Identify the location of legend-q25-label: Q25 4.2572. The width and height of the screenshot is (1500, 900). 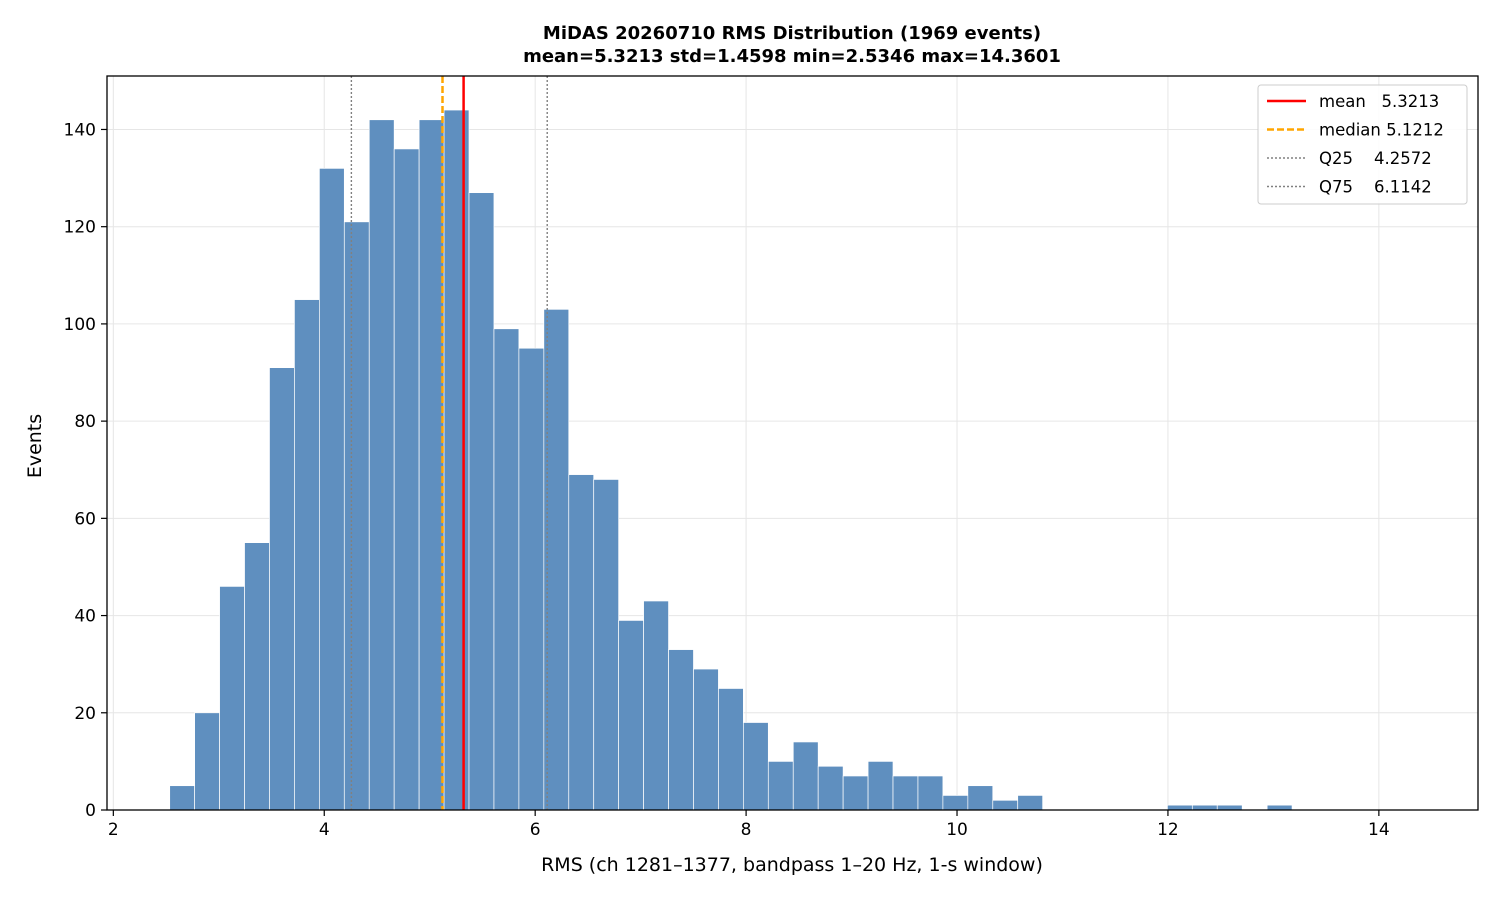
(1375, 158).